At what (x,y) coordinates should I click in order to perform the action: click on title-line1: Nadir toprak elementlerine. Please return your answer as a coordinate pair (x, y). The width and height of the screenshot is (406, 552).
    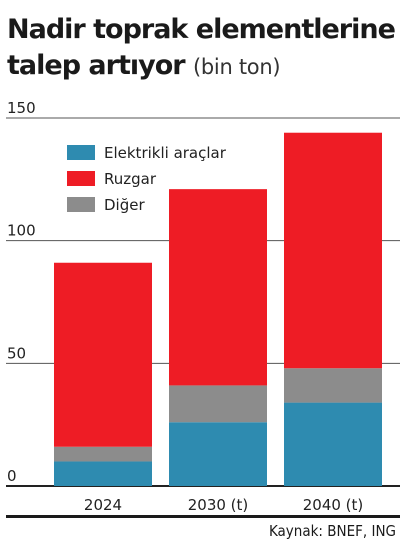
    Looking at the image, I should click on (201, 29).